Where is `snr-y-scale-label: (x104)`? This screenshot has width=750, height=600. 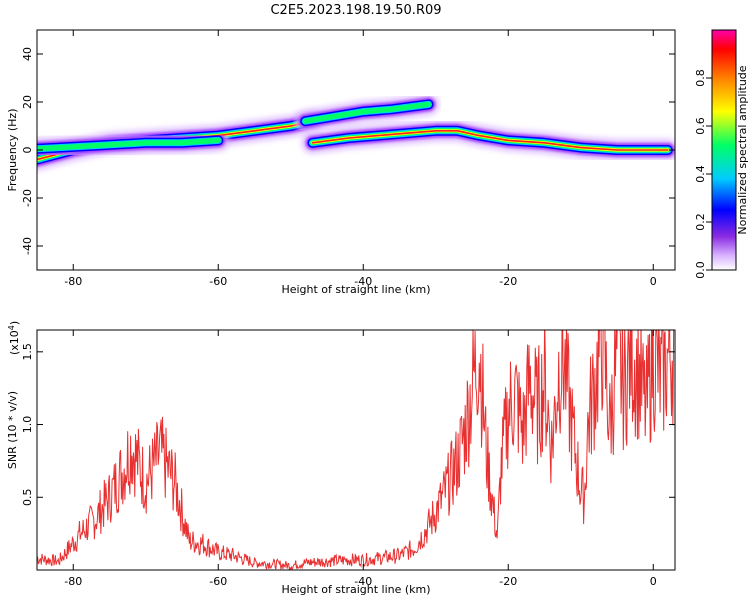
snr-y-scale-label: (x104) is located at coordinates (14, 338).